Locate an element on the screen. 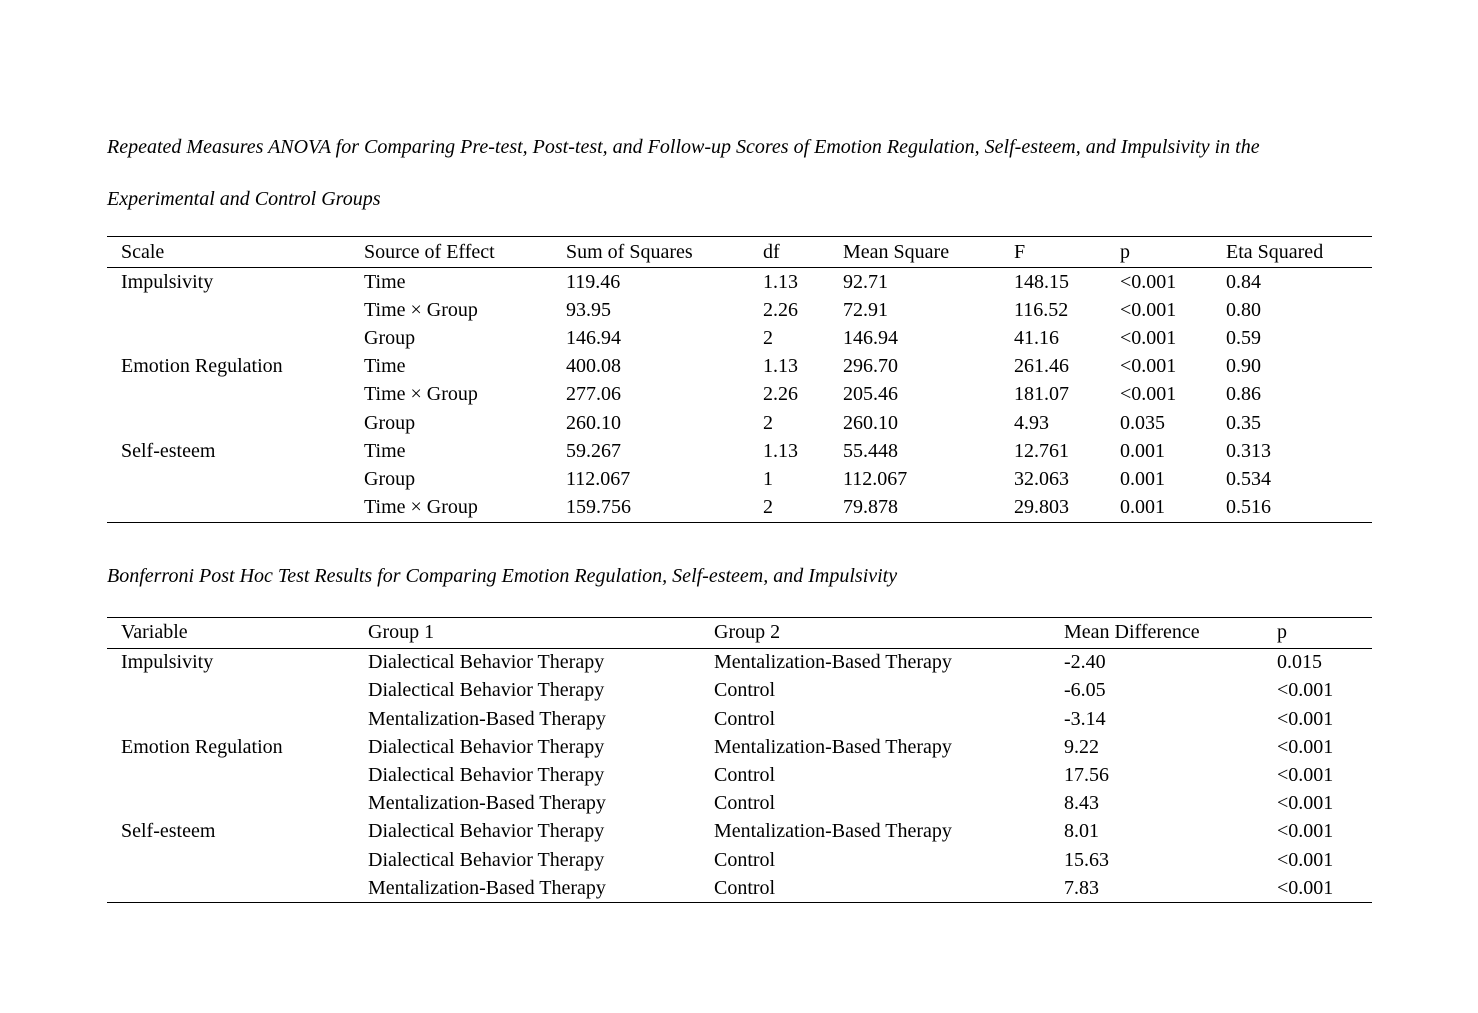  column-header: F is located at coordinates (1020, 251).